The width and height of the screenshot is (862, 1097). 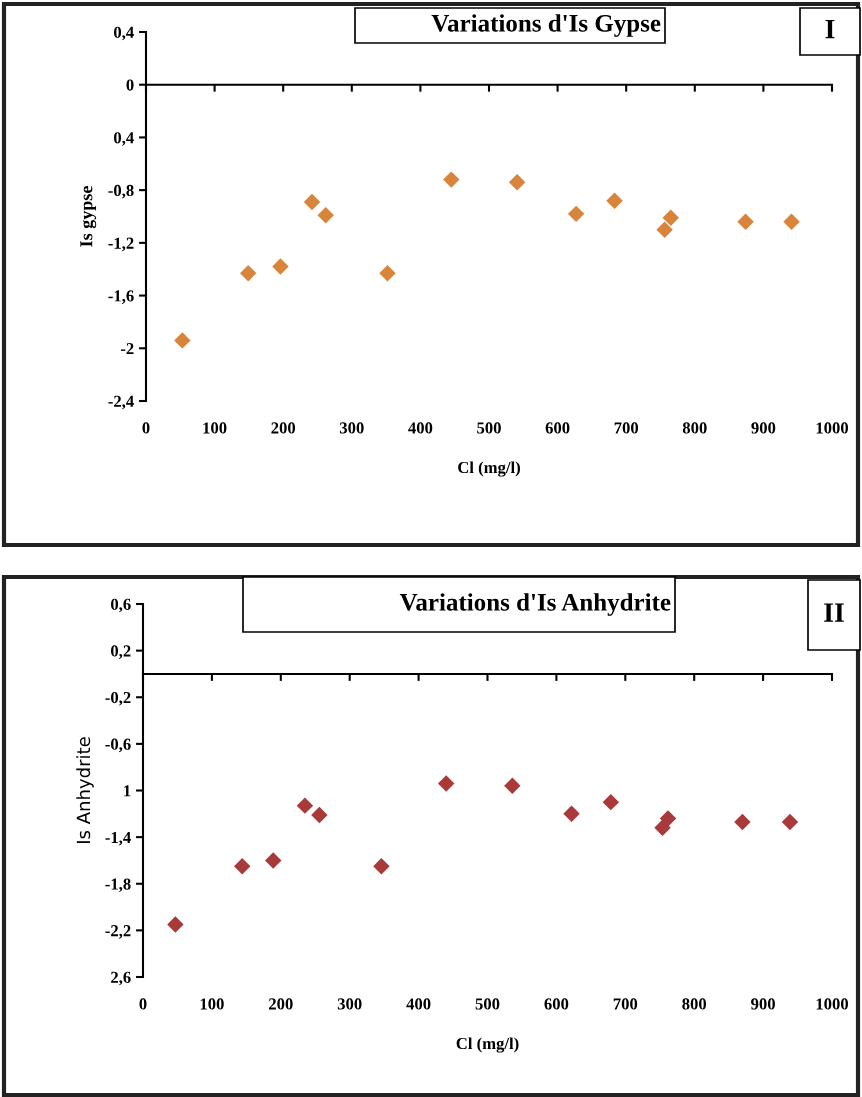 I want to click on y-tick-label: -0,8, so click(x=121, y=191).